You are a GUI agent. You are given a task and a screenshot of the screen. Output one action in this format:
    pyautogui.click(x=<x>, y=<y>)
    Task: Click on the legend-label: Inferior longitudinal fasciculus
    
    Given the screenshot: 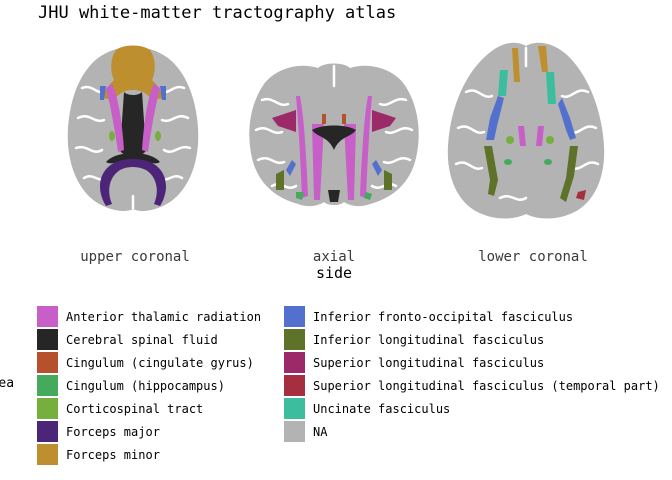 What is the action you would take?
    pyautogui.click(x=429, y=340)
    